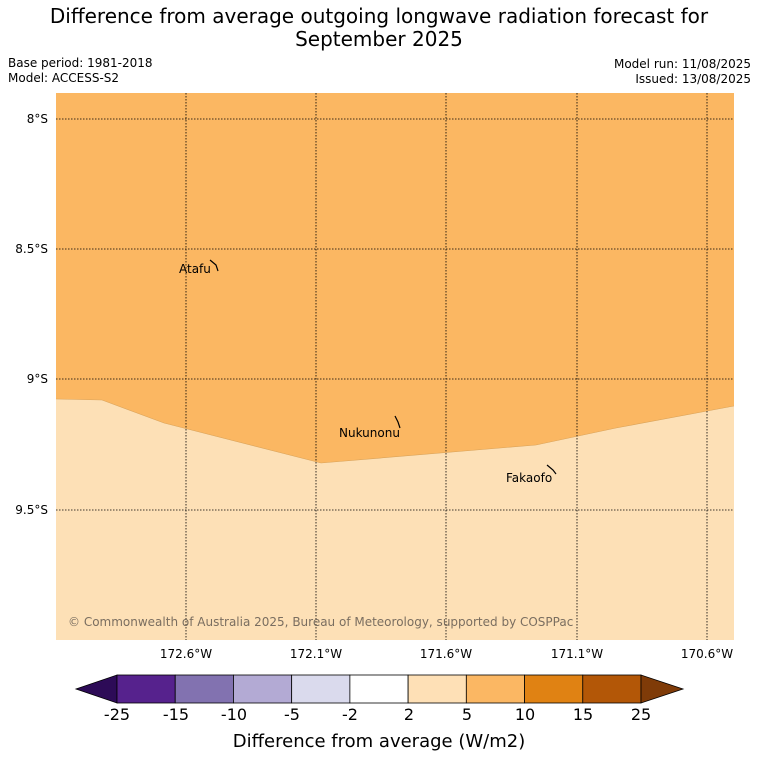 Image resolution: width=758 pixels, height=781 pixels. I want to click on colorbar-tick-neg2: -2, so click(350, 714).